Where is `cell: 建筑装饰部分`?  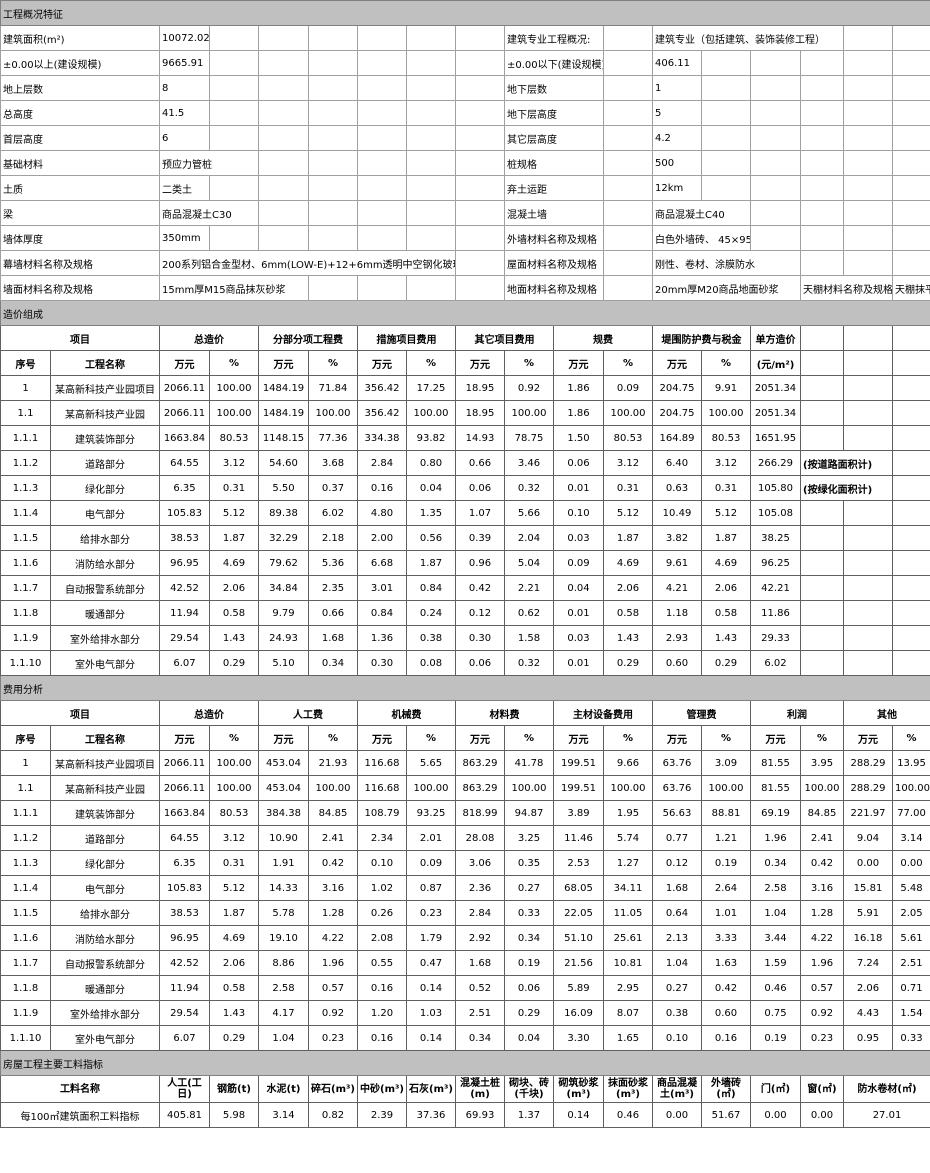
cell: 建筑装饰部分 is located at coordinates (105, 438).